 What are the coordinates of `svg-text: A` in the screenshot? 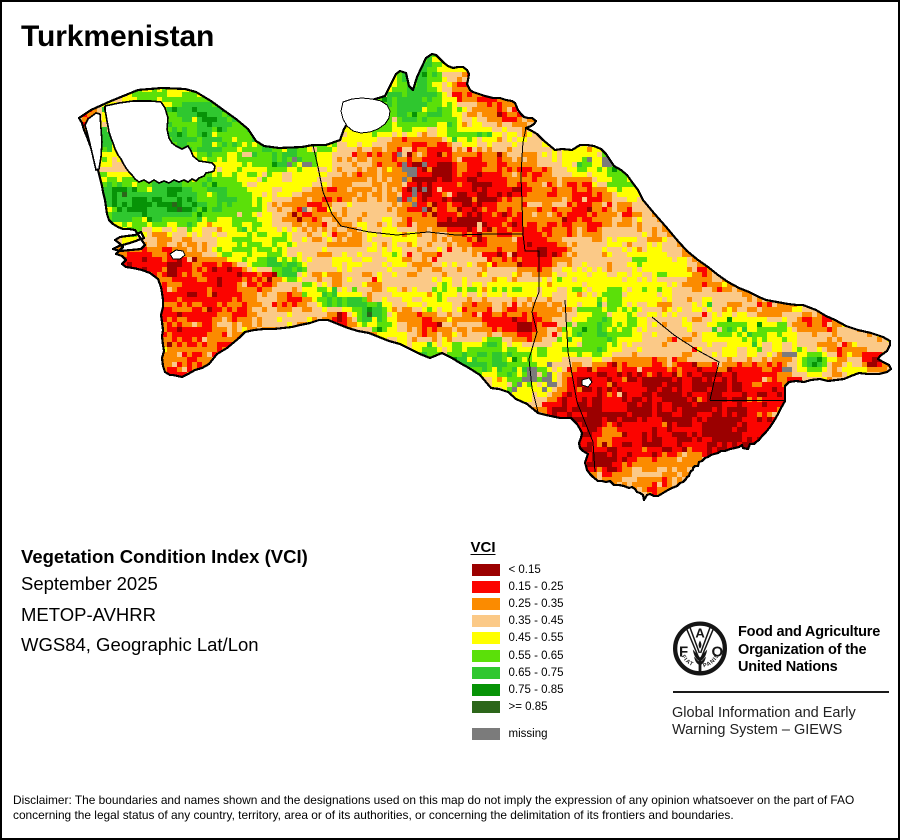 It's located at (700, 633).